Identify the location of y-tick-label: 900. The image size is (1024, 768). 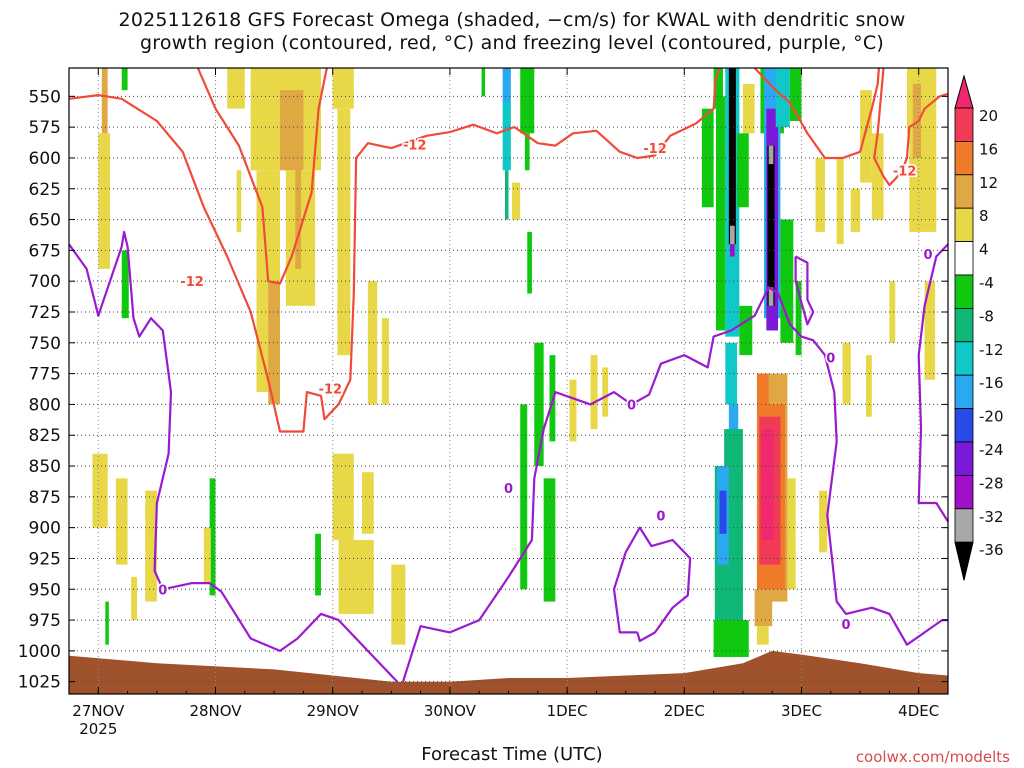
(45, 529).